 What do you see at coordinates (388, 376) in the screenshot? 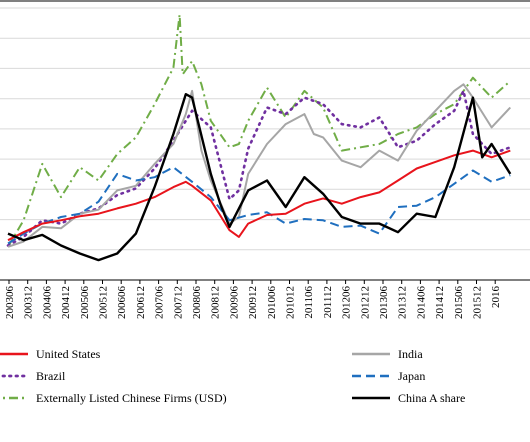
I see `legend-item-japan: Japan` at bounding box center [388, 376].